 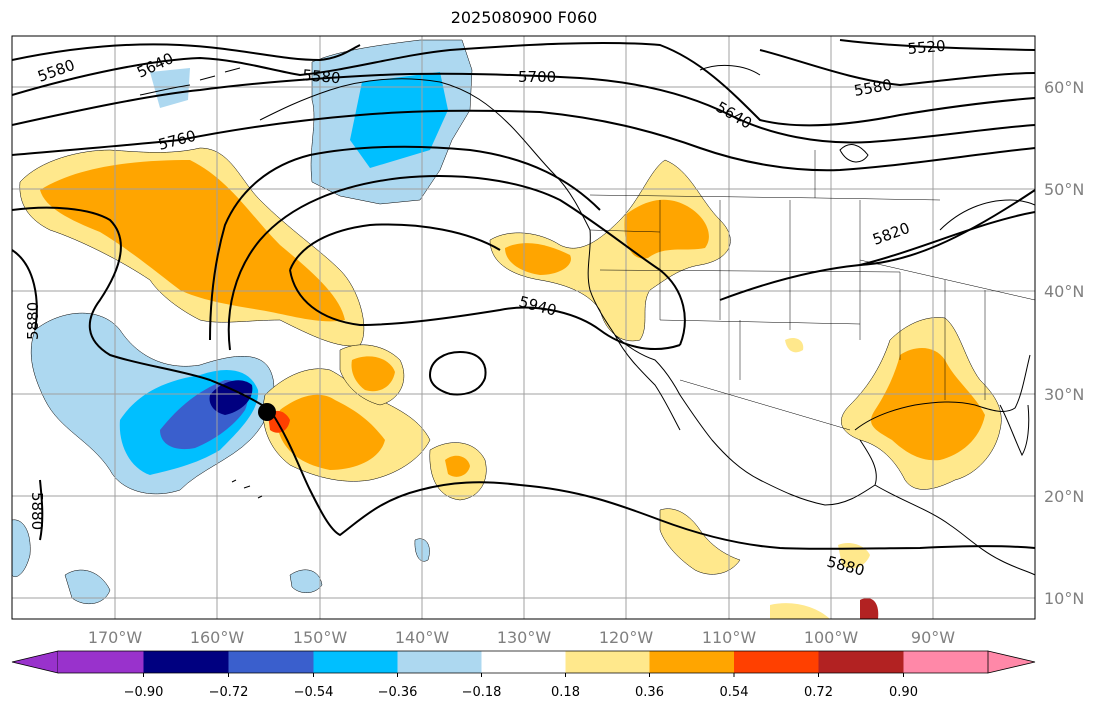 What do you see at coordinates (1064, 394) in the screenshot?
I see `lat-tick-label: 30°N` at bounding box center [1064, 394].